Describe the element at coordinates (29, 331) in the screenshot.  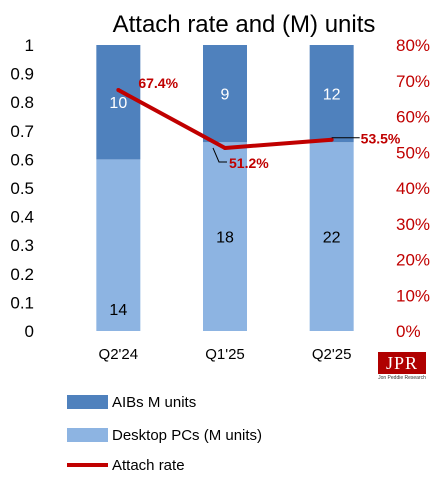
I see `left-tick-label: 0` at that location.